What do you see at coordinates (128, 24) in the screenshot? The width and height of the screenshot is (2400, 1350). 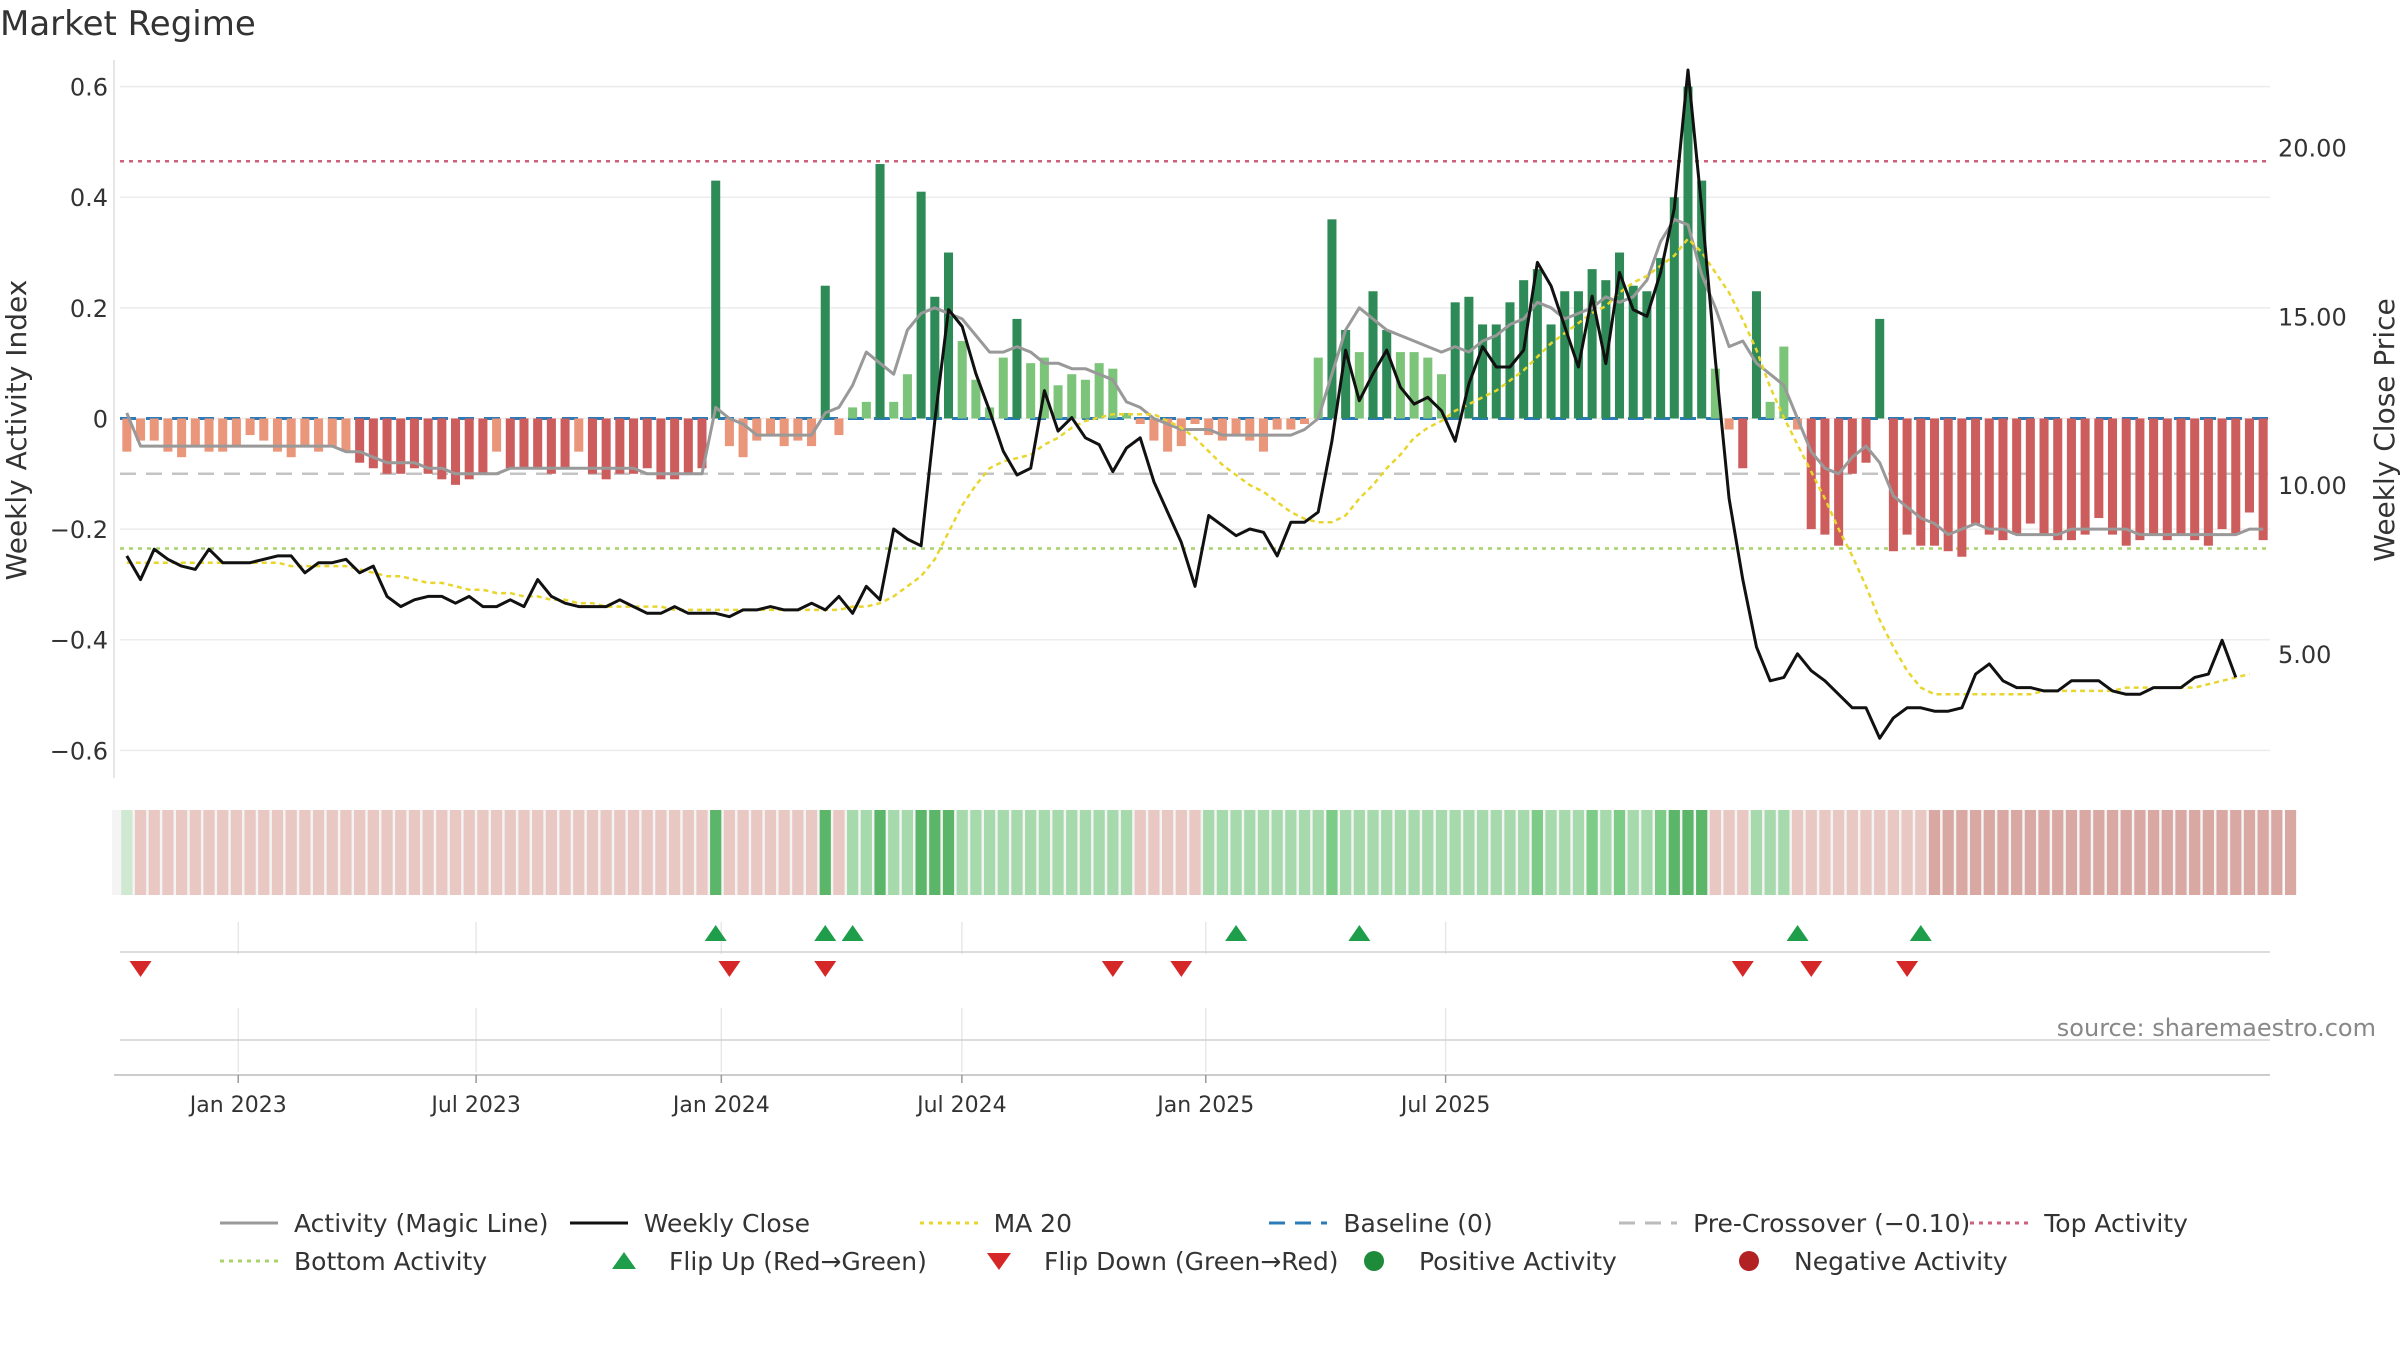 I see `chart-title: Market Regime` at bounding box center [128, 24].